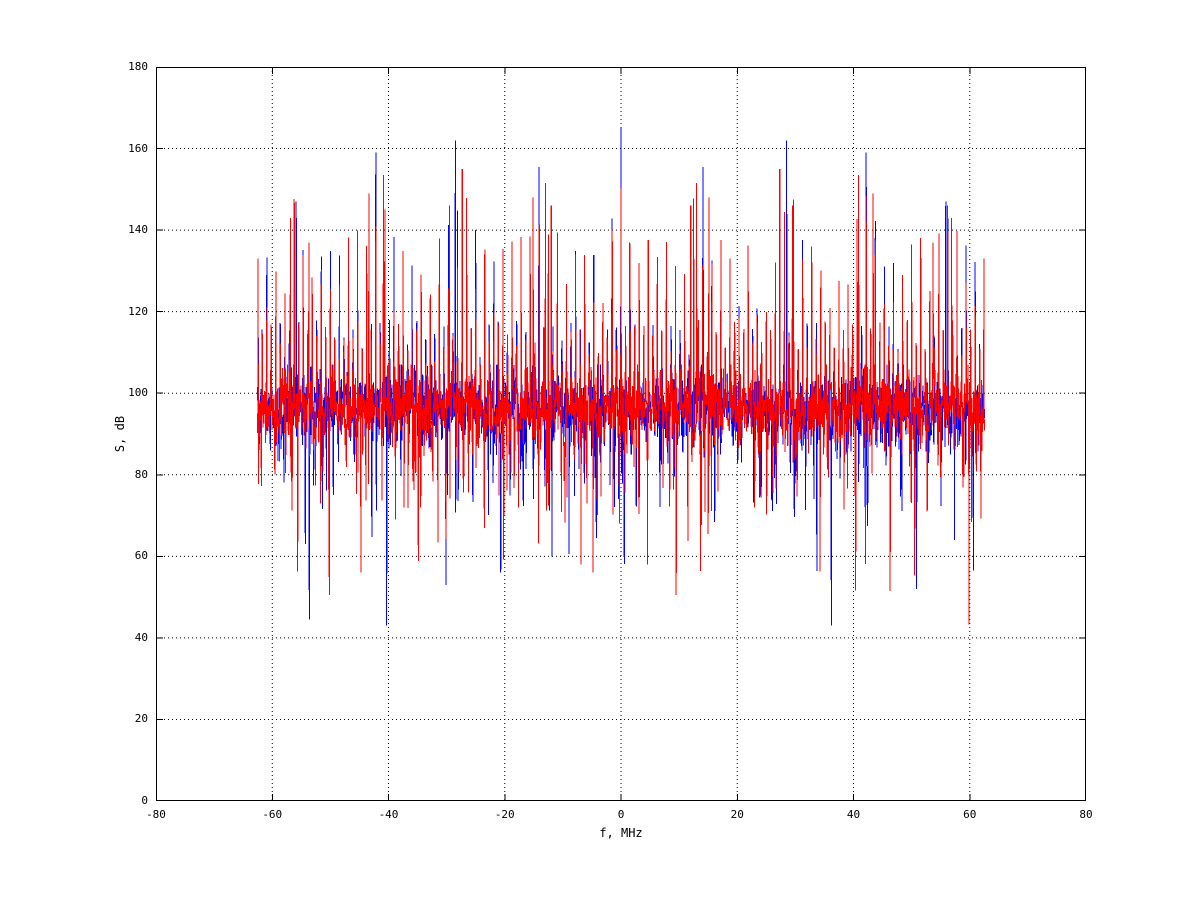 This screenshot has width=1200, height=901. What do you see at coordinates (138, 311) in the screenshot?
I see `y-tick-label: 120` at bounding box center [138, 311].